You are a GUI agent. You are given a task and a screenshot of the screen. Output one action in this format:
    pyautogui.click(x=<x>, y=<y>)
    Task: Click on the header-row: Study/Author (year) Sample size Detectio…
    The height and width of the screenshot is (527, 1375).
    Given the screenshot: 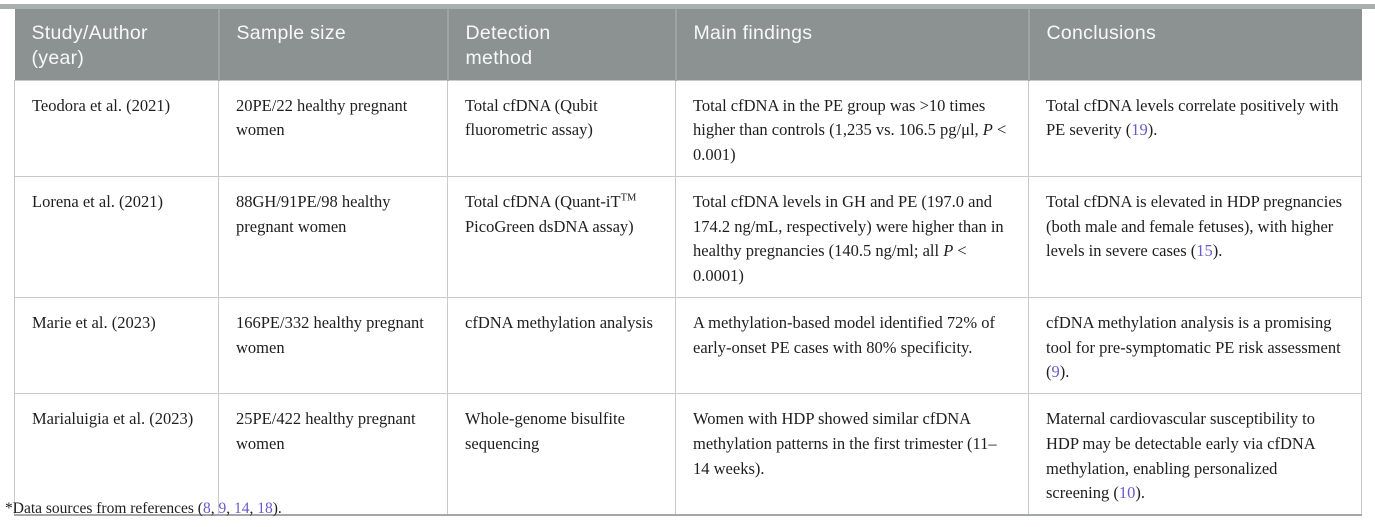 What is the action you would take?
    pyautogui.click(x=688, y=45)
    